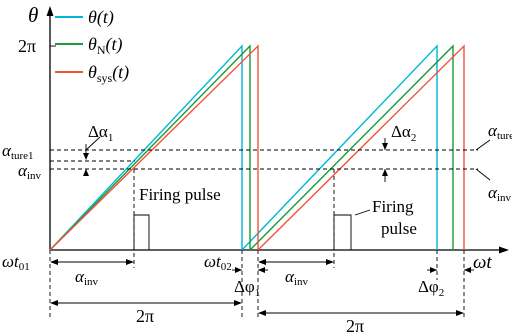  What do you see at coordinates (431, 288) in the screenshot?
I see `delta-phi2-label: Δφ2` at bounding box center [431, 288].